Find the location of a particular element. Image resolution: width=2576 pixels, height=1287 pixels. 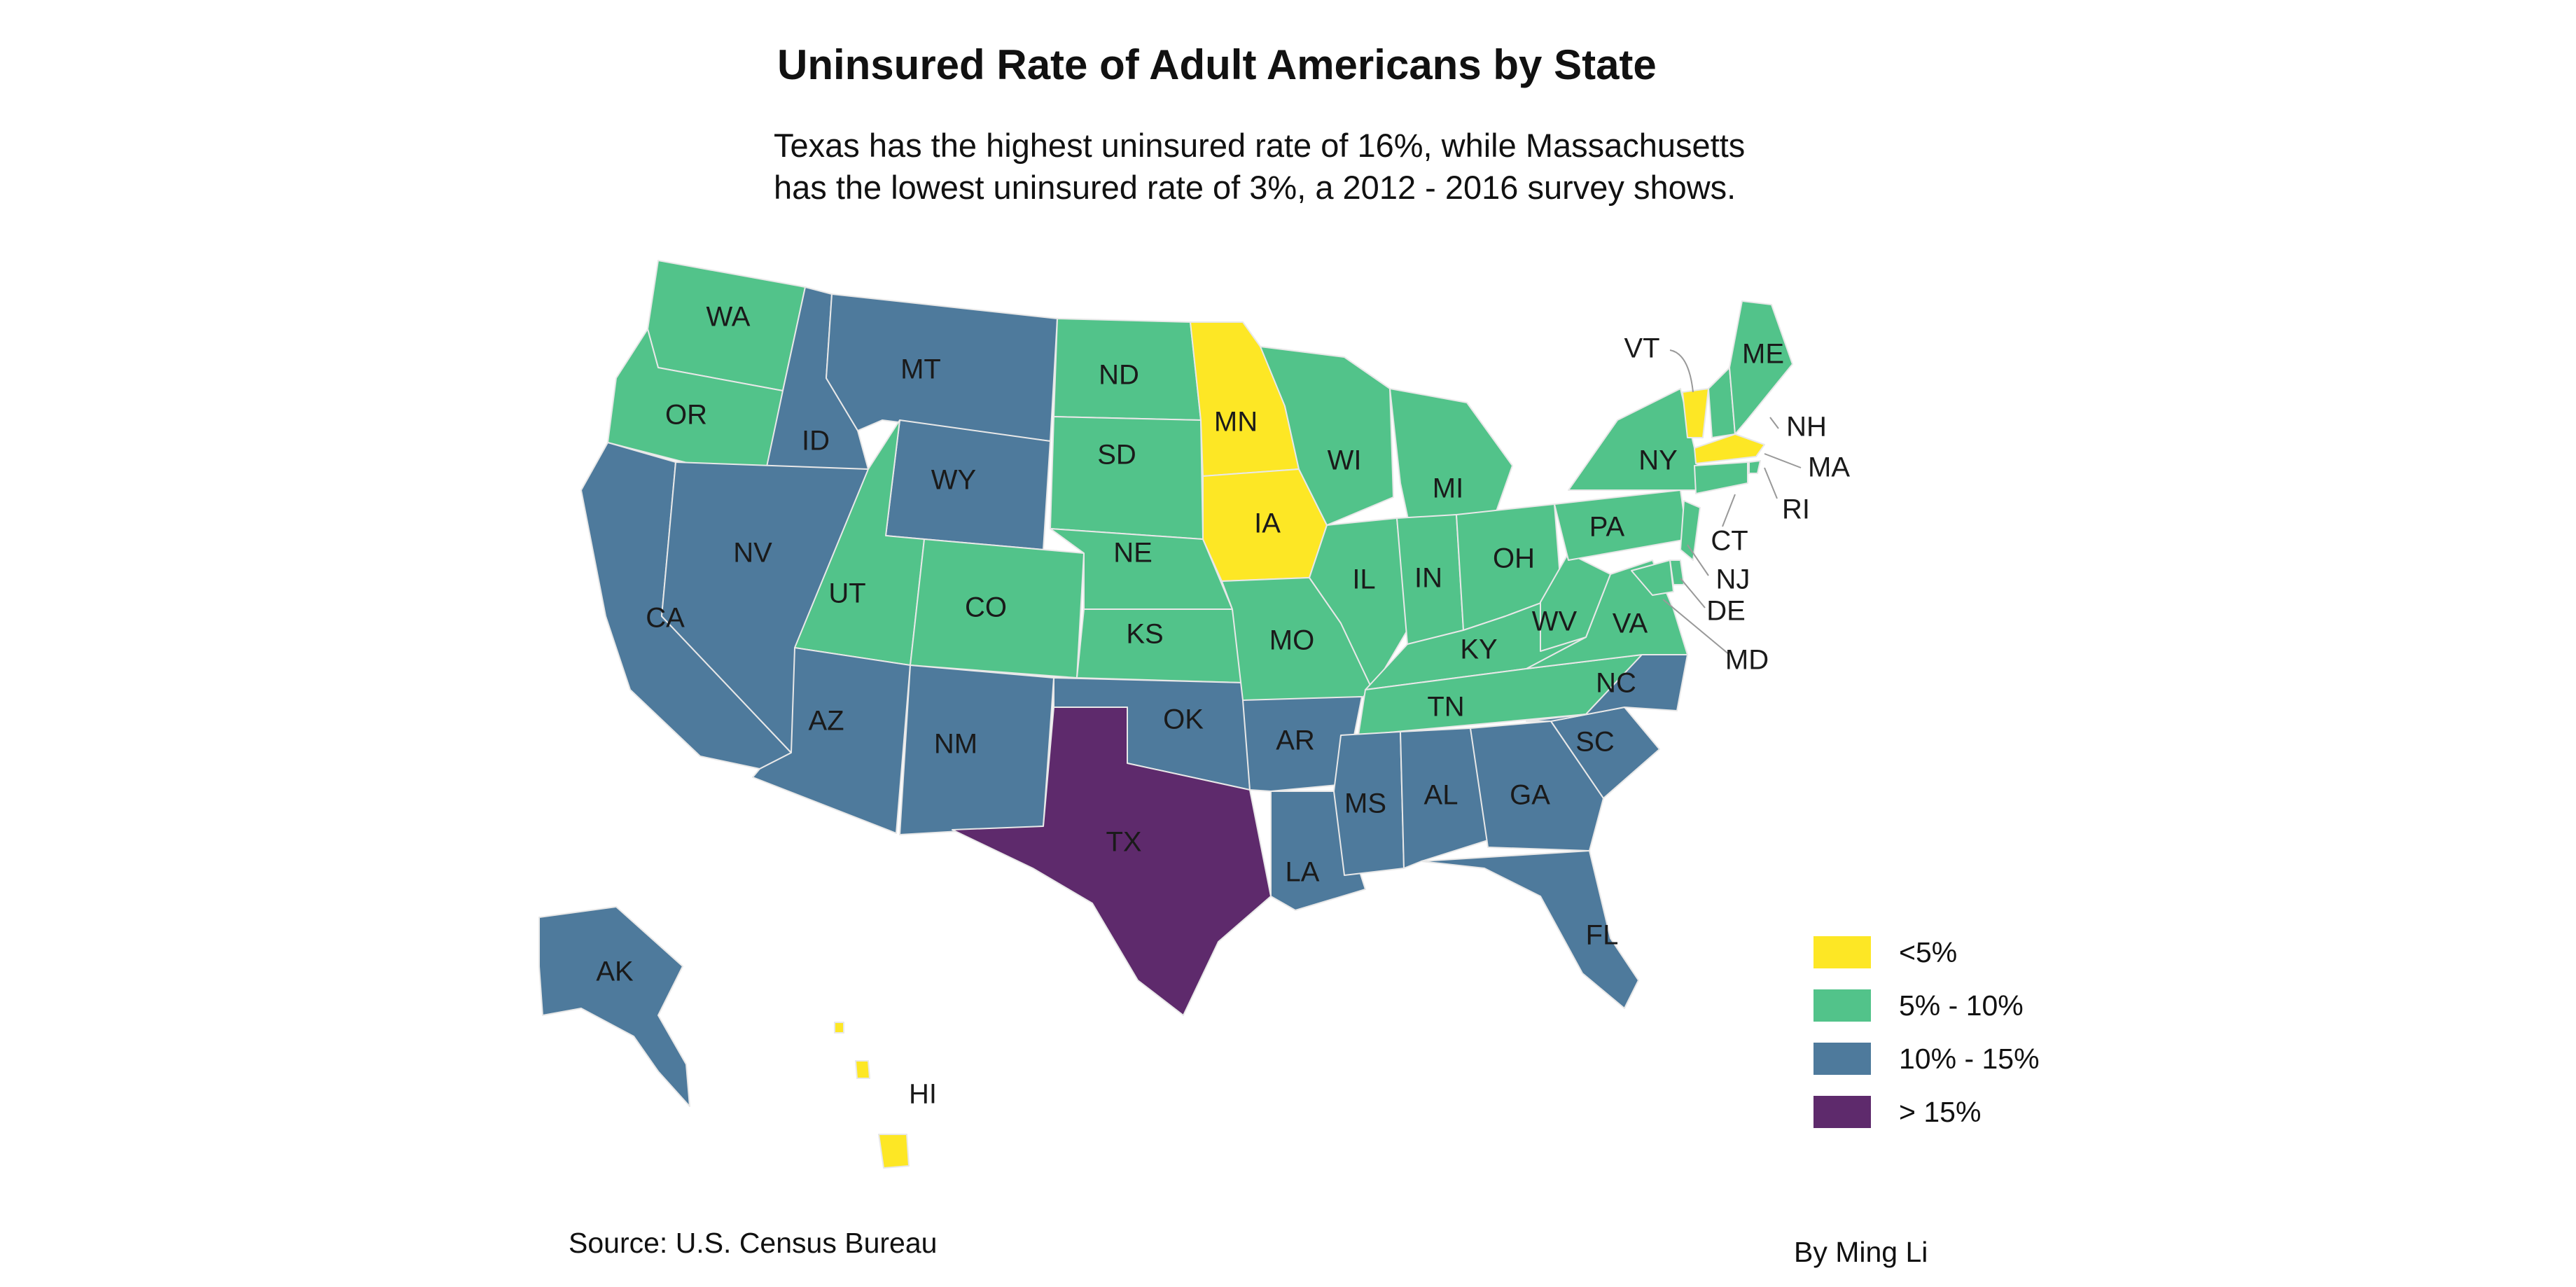

legend: <5% 5% - 10% 10% - 15% > 15% is located at coordinates (1926, 1032).